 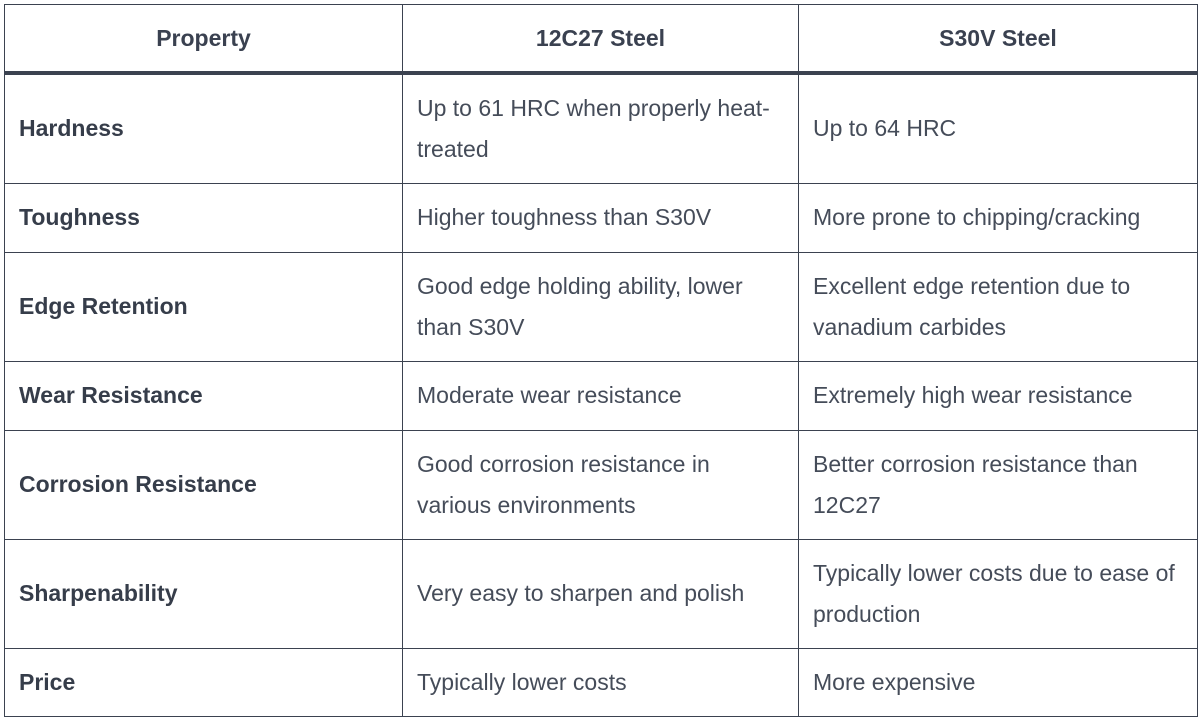 I want to click on c12c27-cell: Moderate wear resistance, so click(x=600, y=395).